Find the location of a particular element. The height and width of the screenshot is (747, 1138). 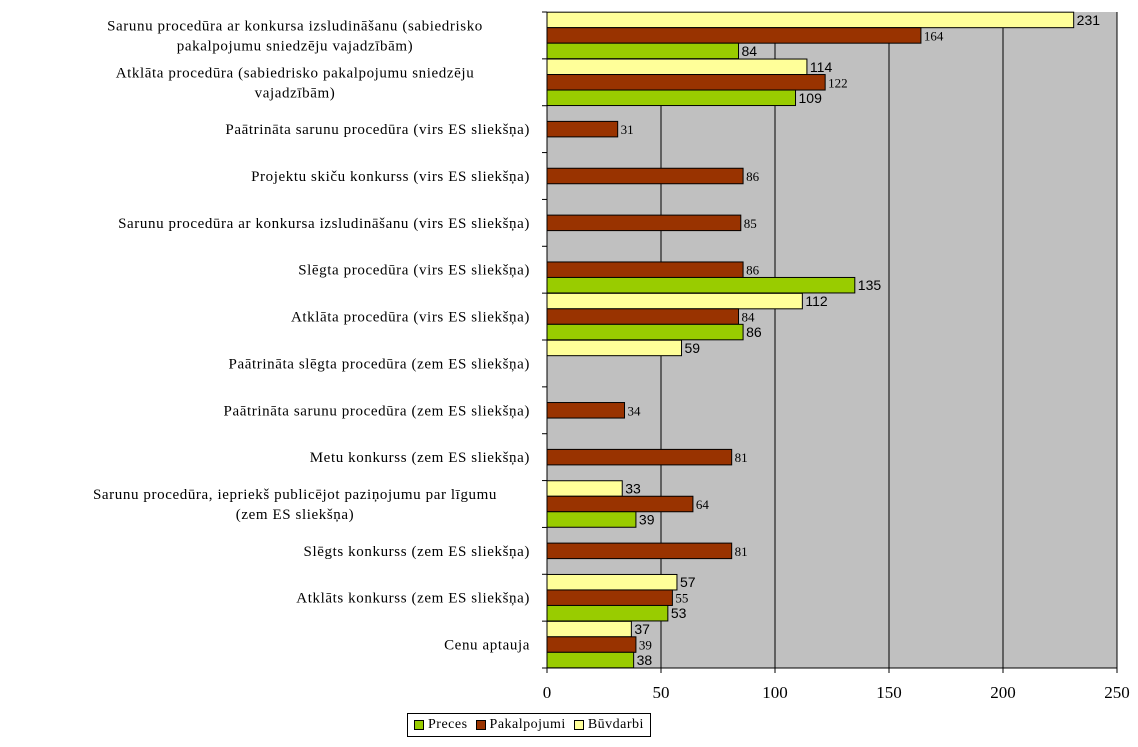

legend-item-buvdarbi: Būvdarbi is located at coordinates (609, 725).